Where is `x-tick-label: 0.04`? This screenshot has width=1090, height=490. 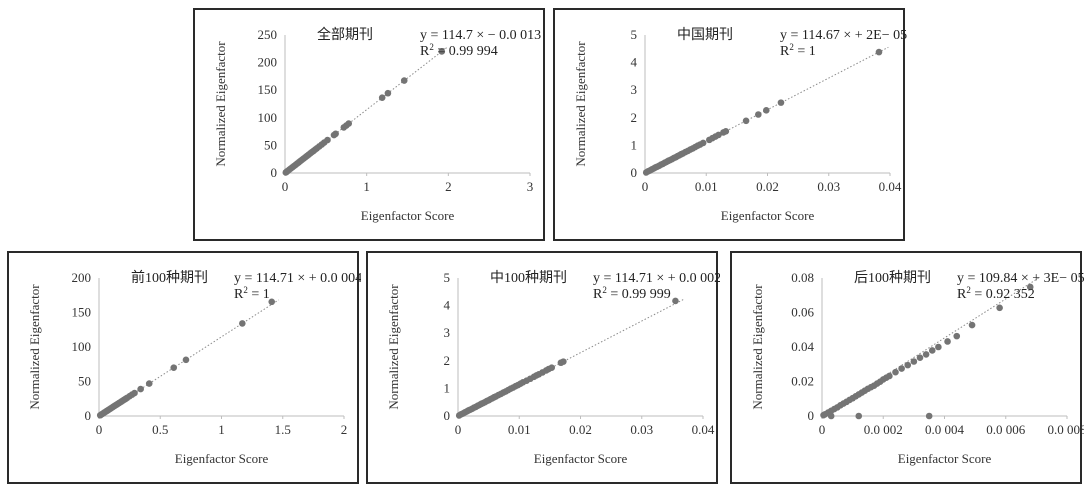
x-tick-label: 0.04 is located at coordinates (703, 429).